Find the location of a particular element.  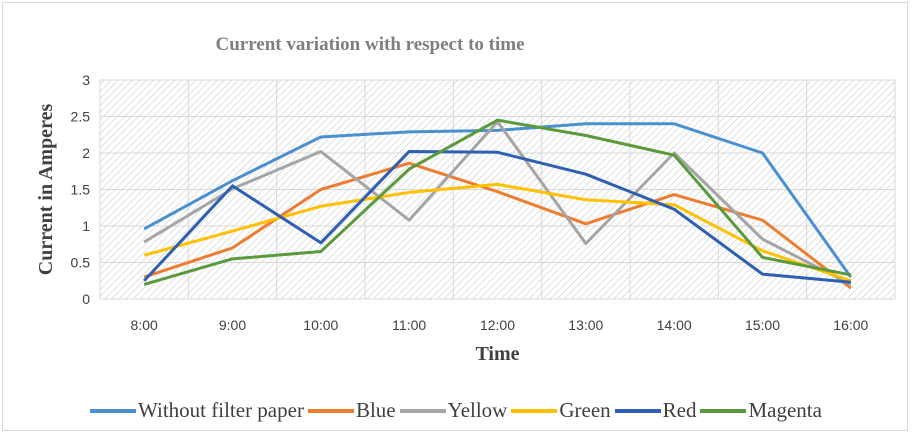

x-axis-title: Time is located at coordinates (497, 354).